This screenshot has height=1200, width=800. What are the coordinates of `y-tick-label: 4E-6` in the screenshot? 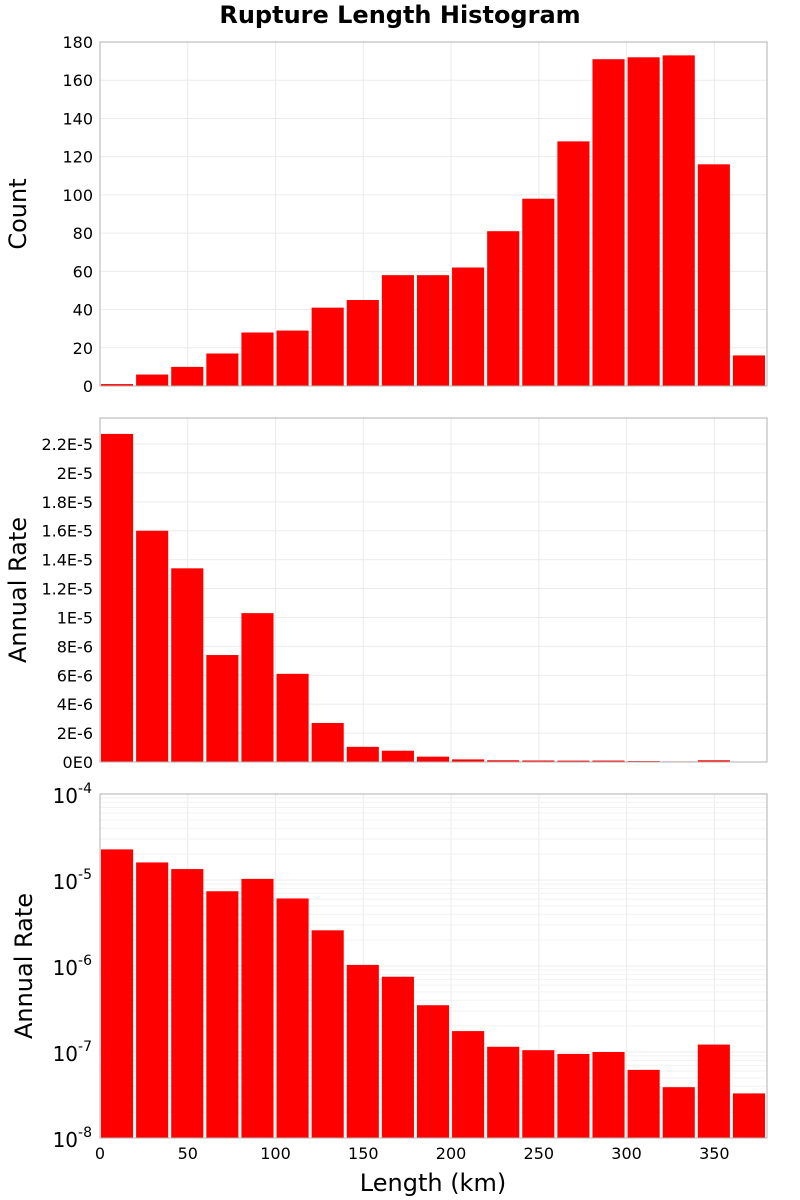 It's located at (75, 704).